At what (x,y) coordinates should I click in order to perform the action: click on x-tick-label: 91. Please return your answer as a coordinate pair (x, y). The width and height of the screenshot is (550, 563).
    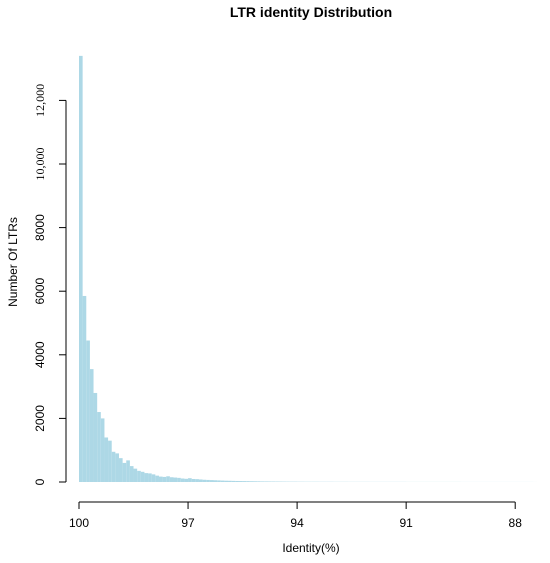
    Looking at the image, I should click on (406, 523).